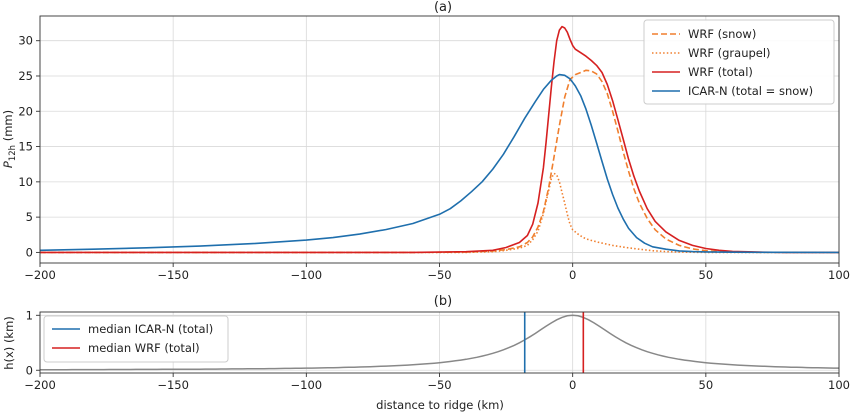 Image resolution: width=850 pixels, height=412 pixels. I want to click on panel-b-legend: median ICAR-N (total) median WRF (total), so click(136, 339).